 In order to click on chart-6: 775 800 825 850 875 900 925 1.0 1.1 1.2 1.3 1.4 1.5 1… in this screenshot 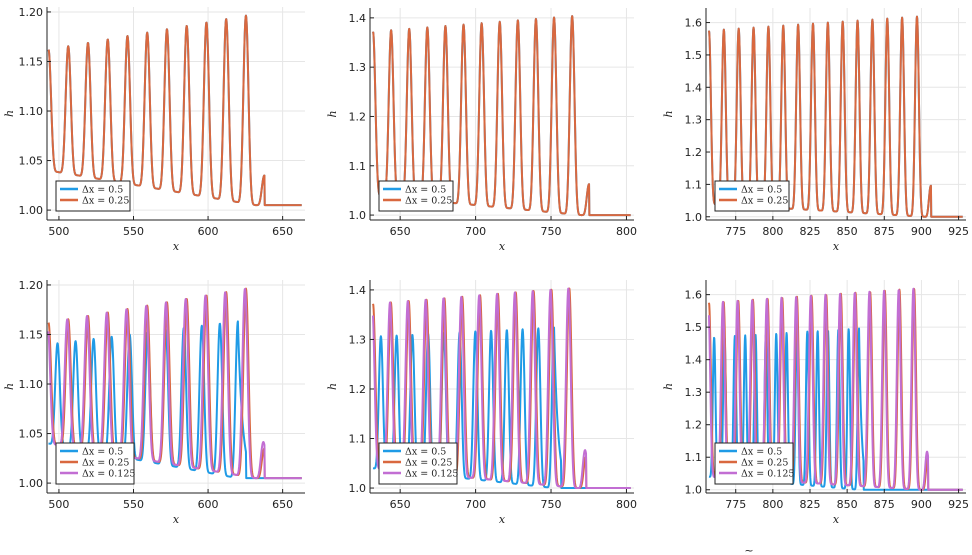, I will do `click(815, 403)`.